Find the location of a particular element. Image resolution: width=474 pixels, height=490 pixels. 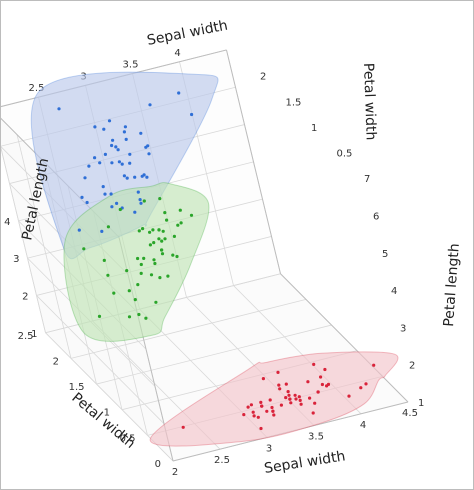

tick-label-right-vertical: 6 is located at coordinates (376, 217).